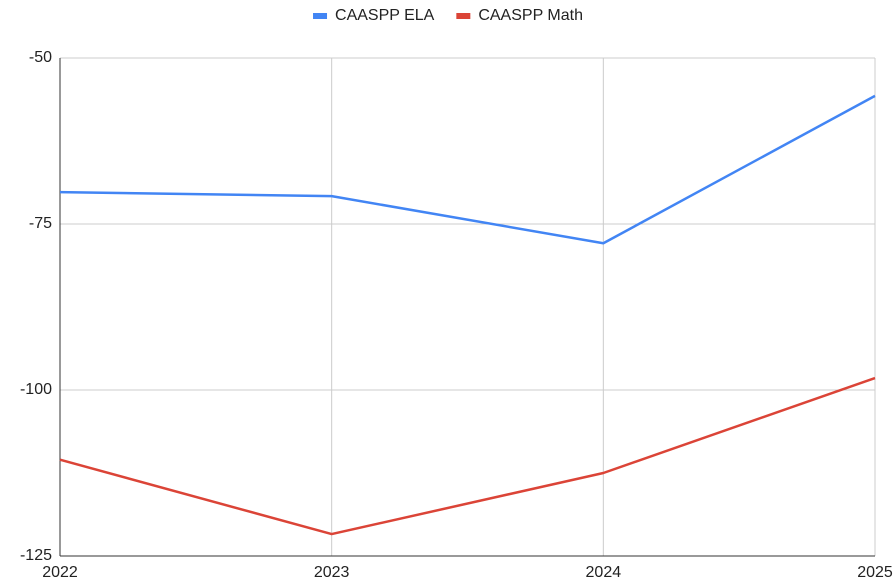 This screenshot has width=896, height=584. I want to click on y-tick-label: -75, so click(40, 223).